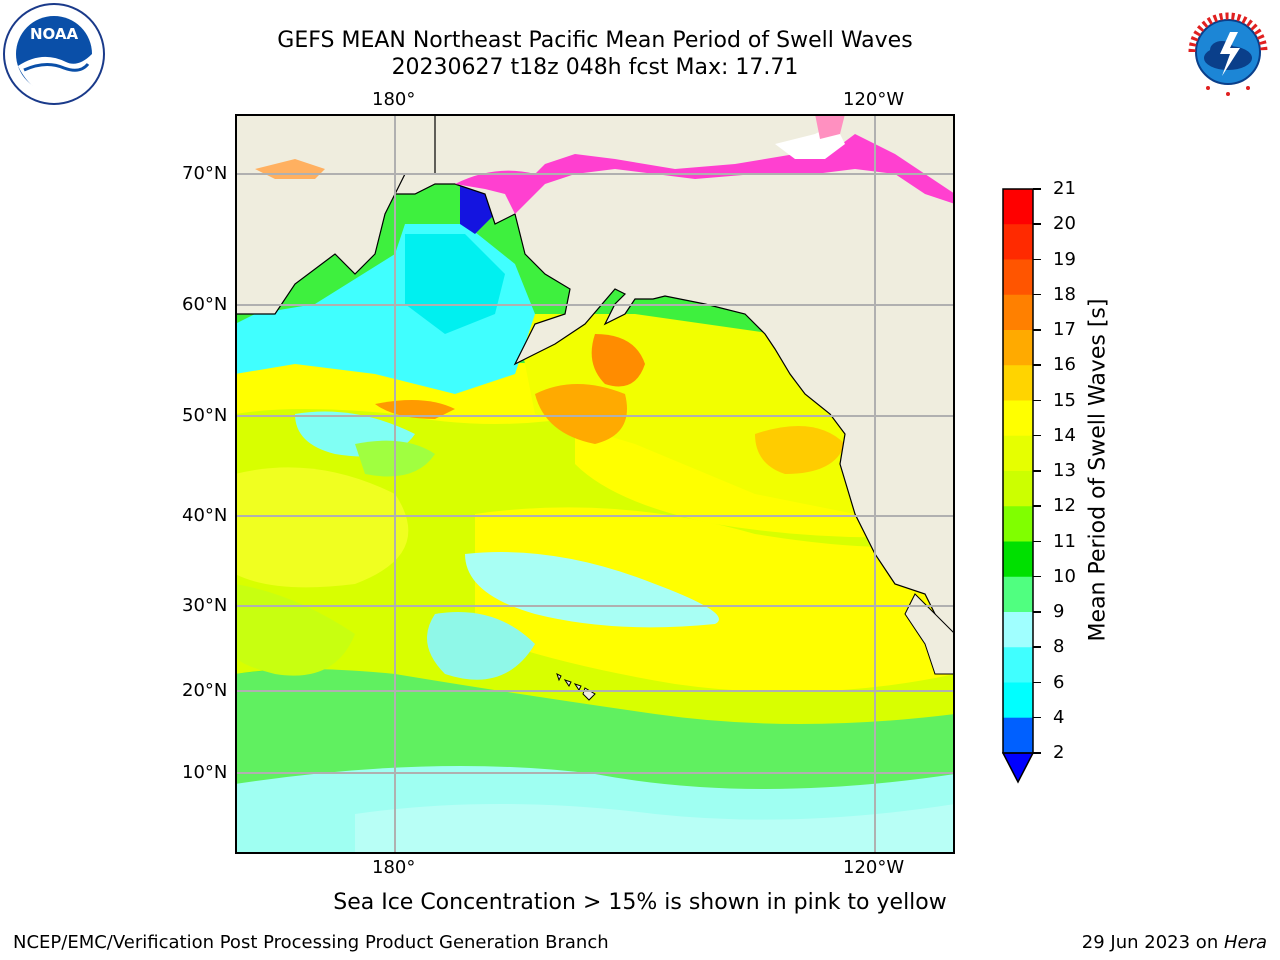 This screenshot has width=1280, height=960. I want to click on nws-logo, so click(1228, 52).